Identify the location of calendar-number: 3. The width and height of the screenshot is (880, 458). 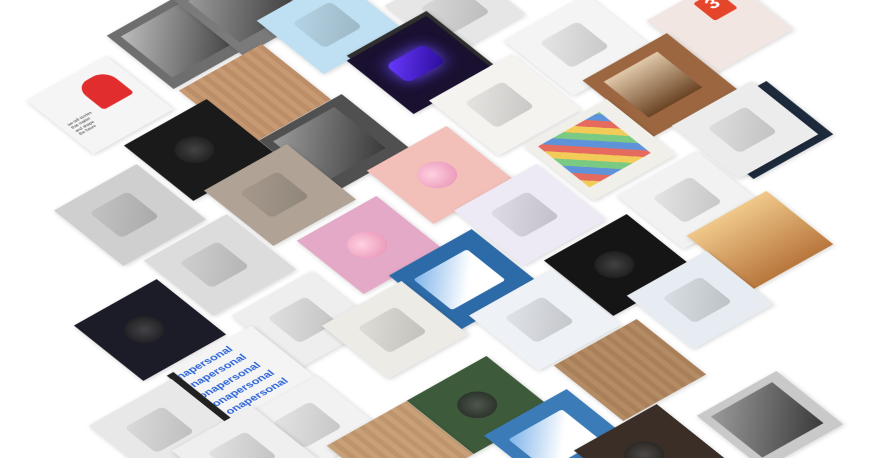
(715, 10).